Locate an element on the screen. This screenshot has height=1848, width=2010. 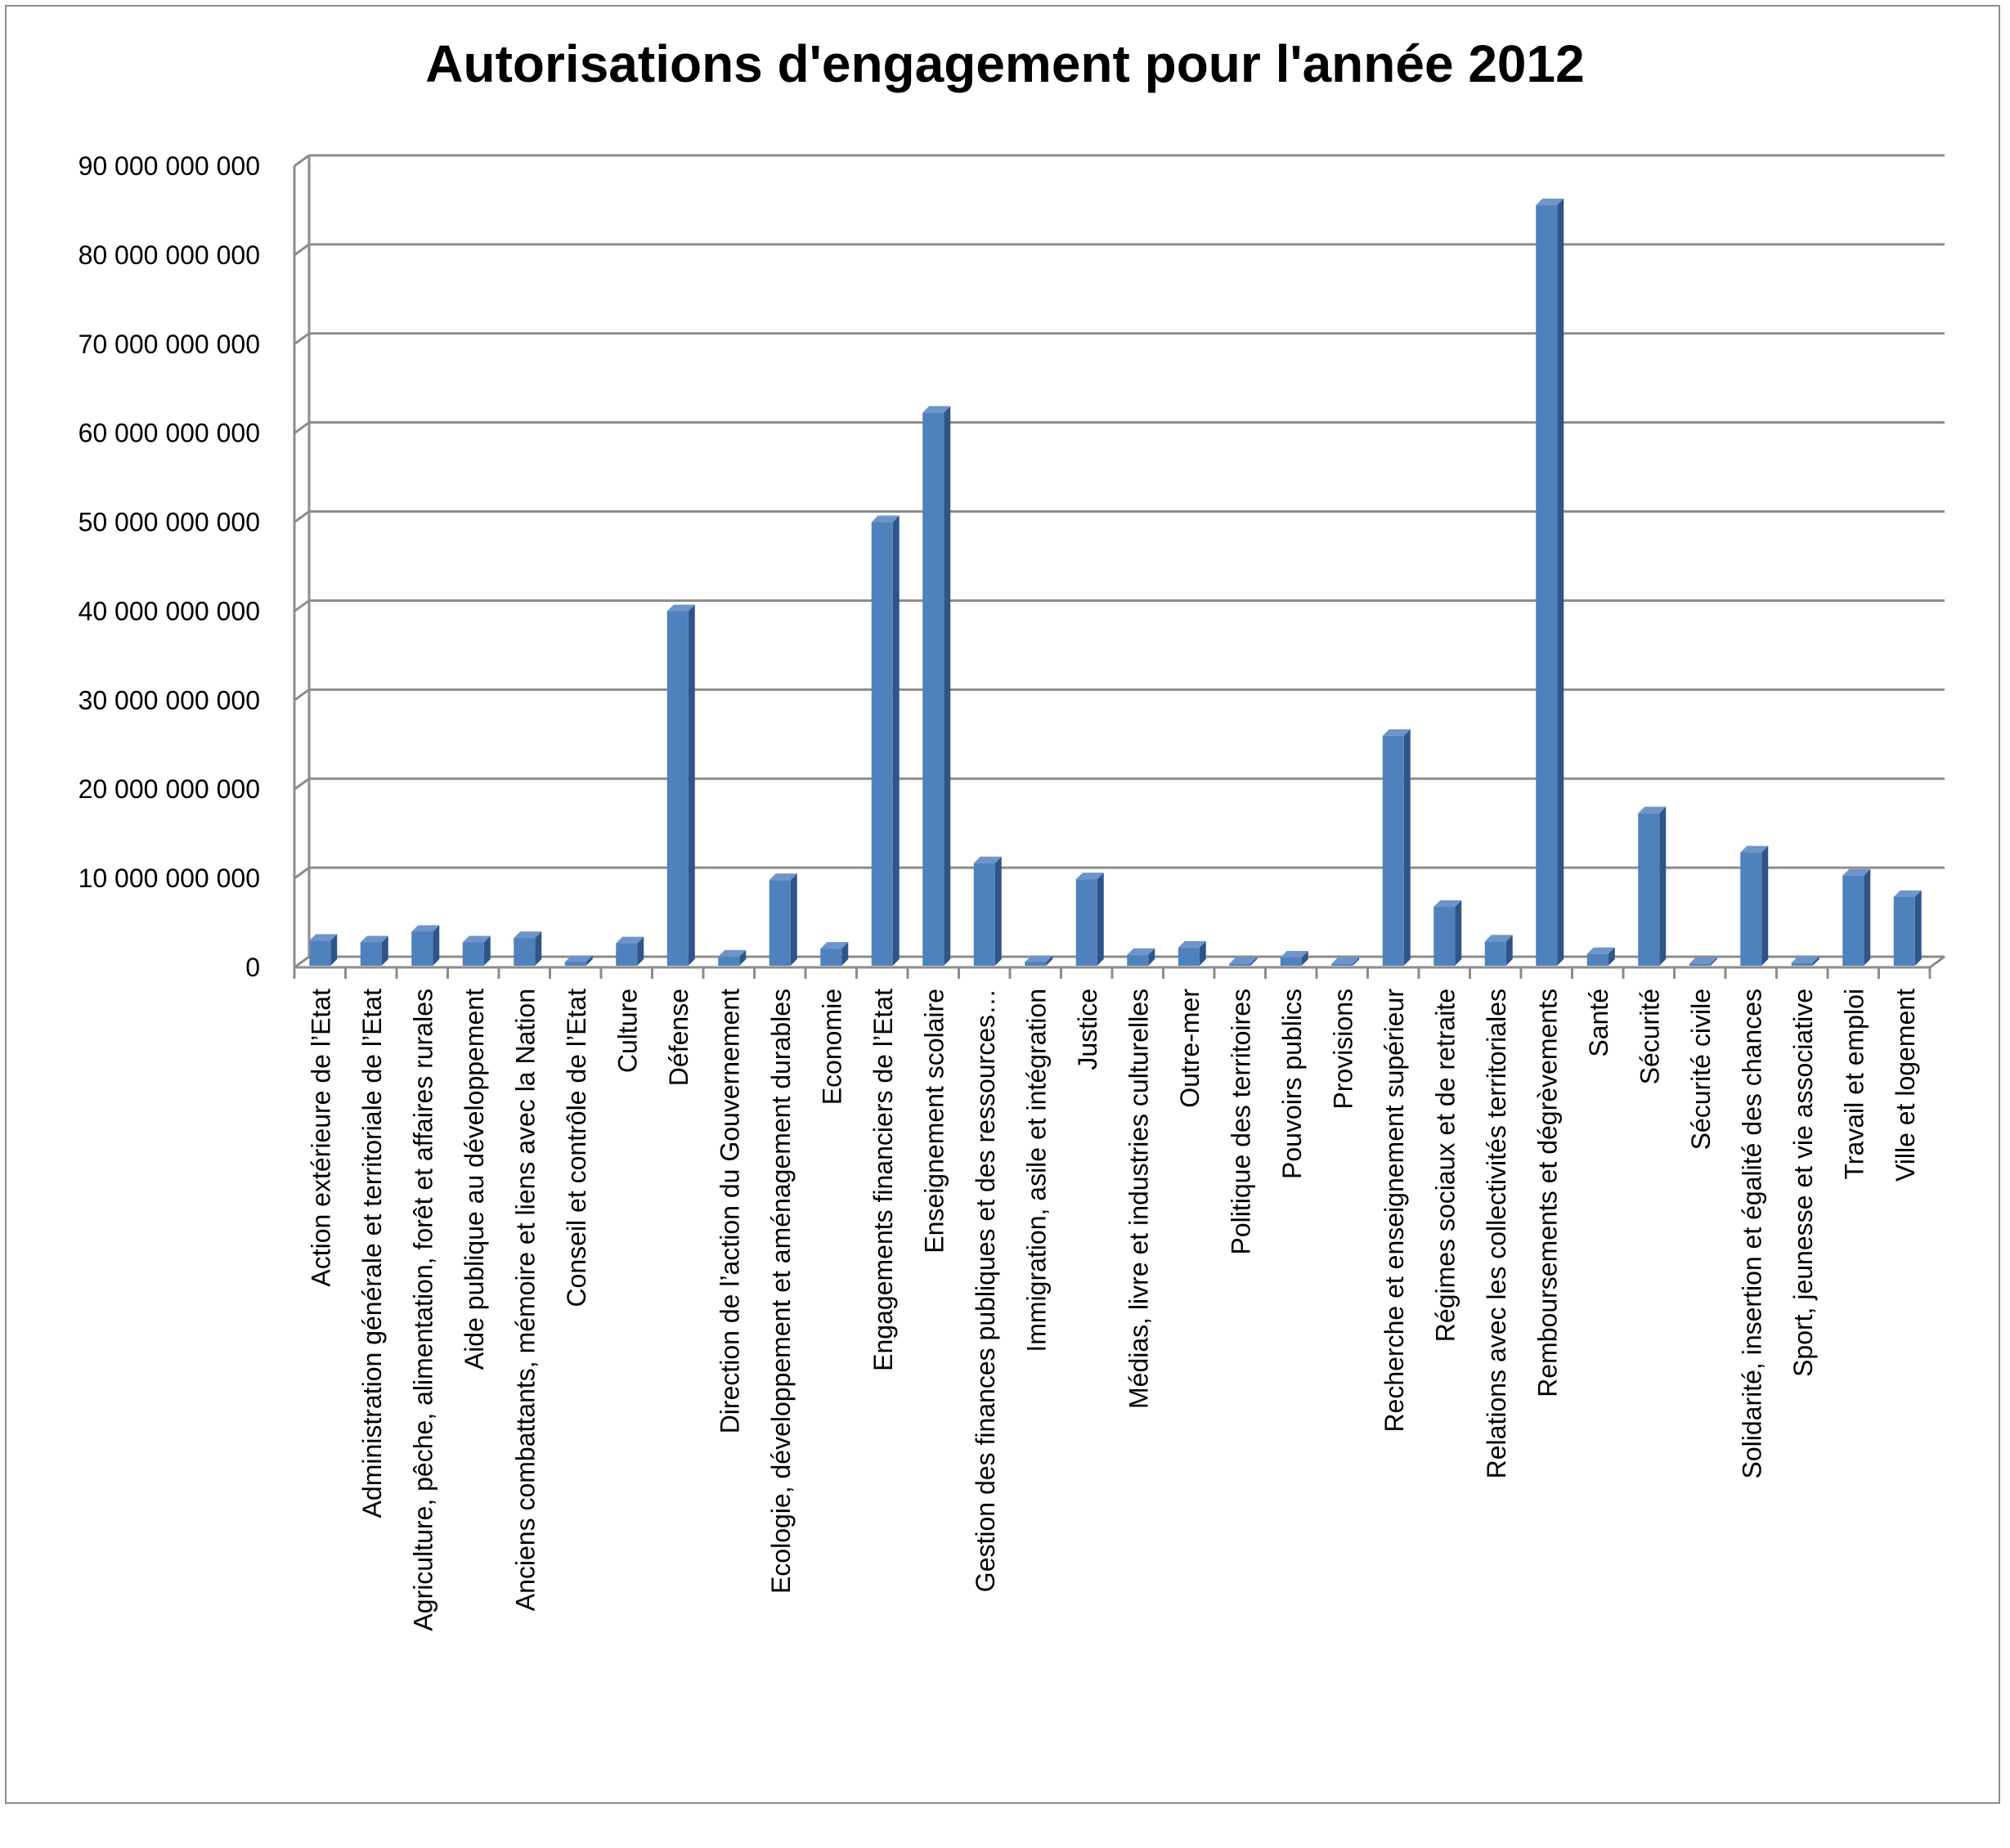
x-tick-label: Economie is located at coordinates (831, 1047).